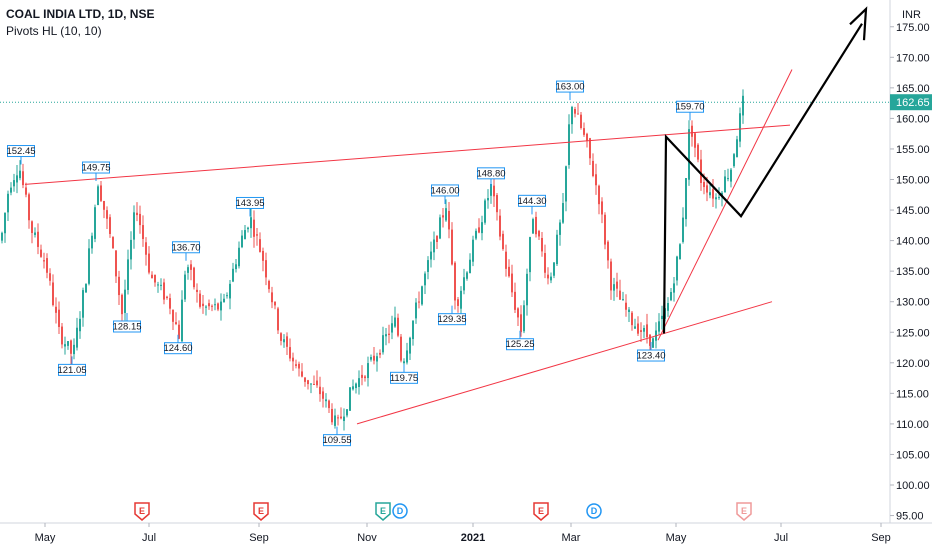  What do you see at coordinates (178, 344) in the screenshot?
I see `pivot-marker: 124.60` at bounding box center [178, 344].